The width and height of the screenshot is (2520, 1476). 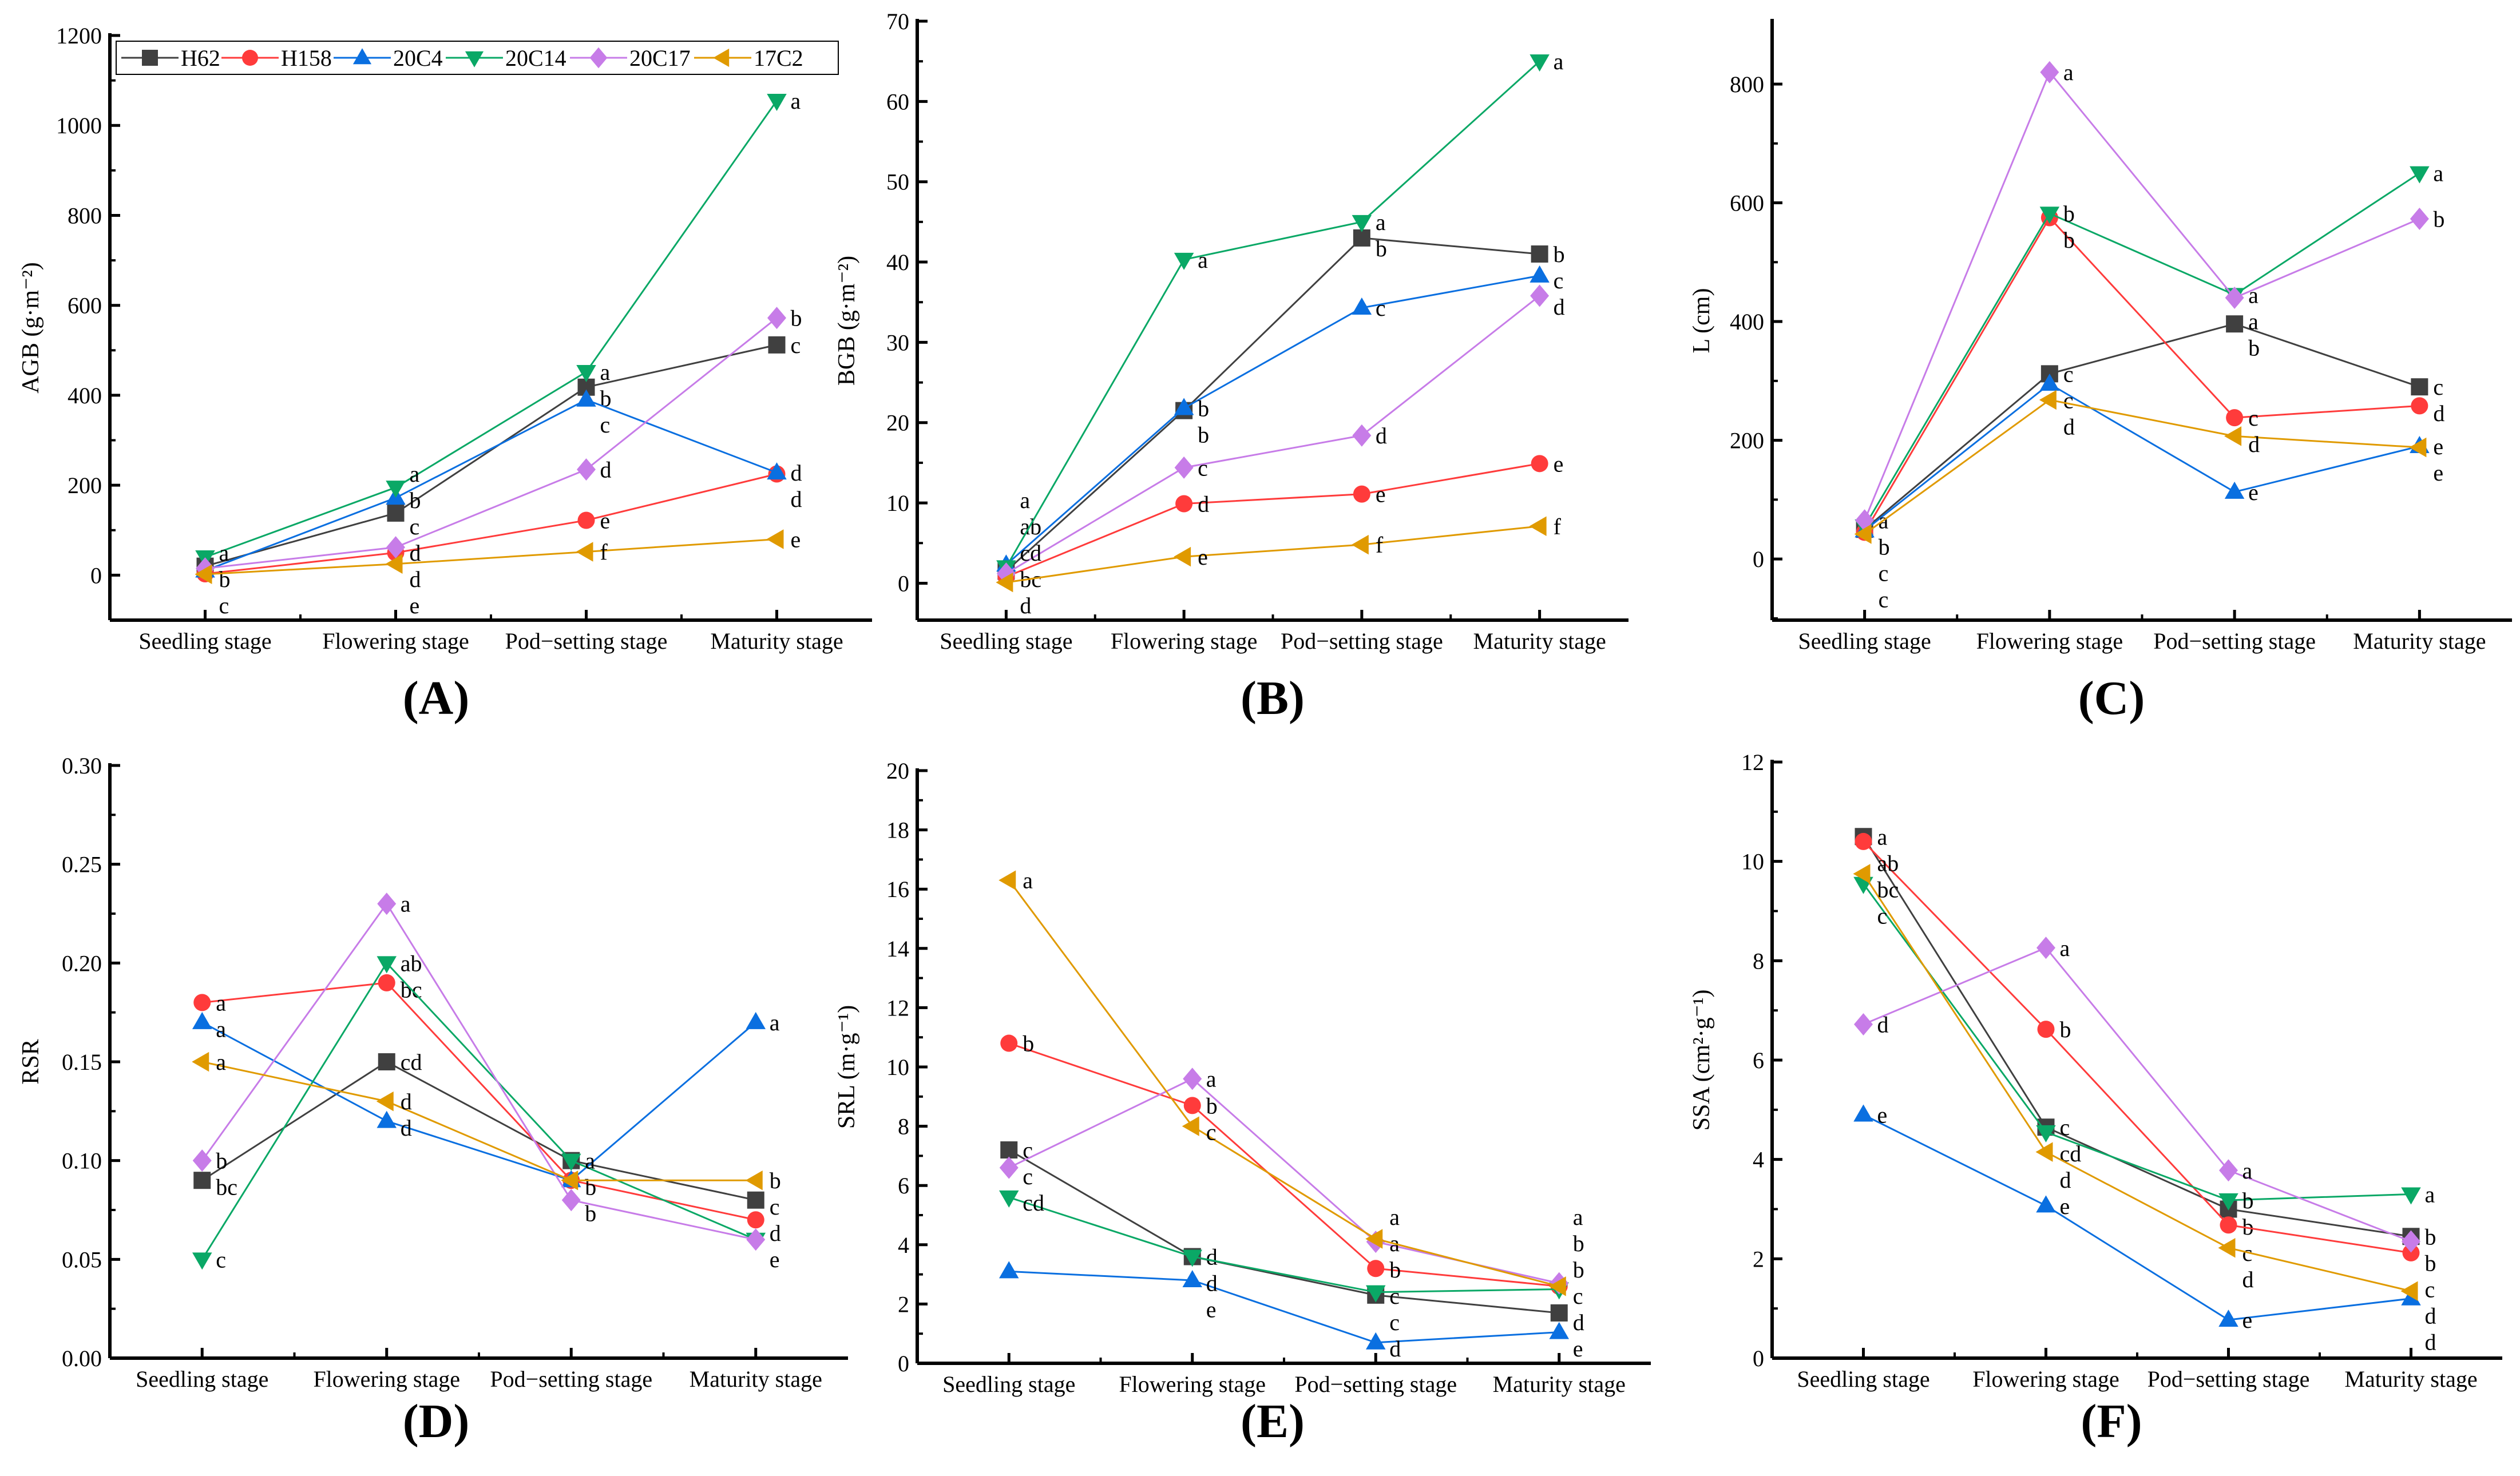 I want to click on y-tick-label: 8, so click(x=1758, y=961).